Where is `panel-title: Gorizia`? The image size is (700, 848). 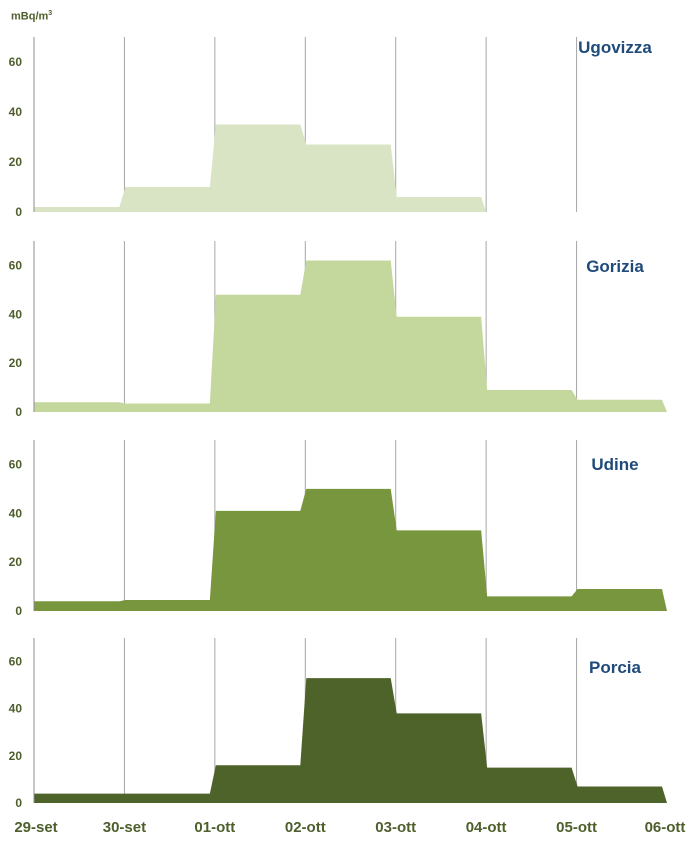 panel-title: Gorizia is located at coordinates (615, 266).